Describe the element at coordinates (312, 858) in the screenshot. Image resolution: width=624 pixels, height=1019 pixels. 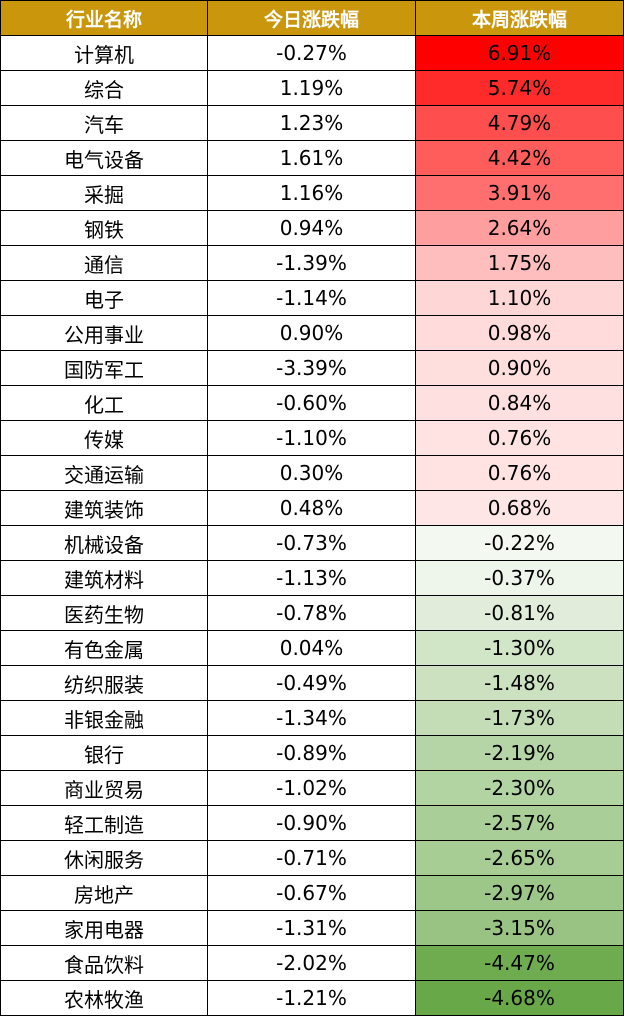
I see `table-row: 休闲服务 -0.71% -2.65%` at that location.